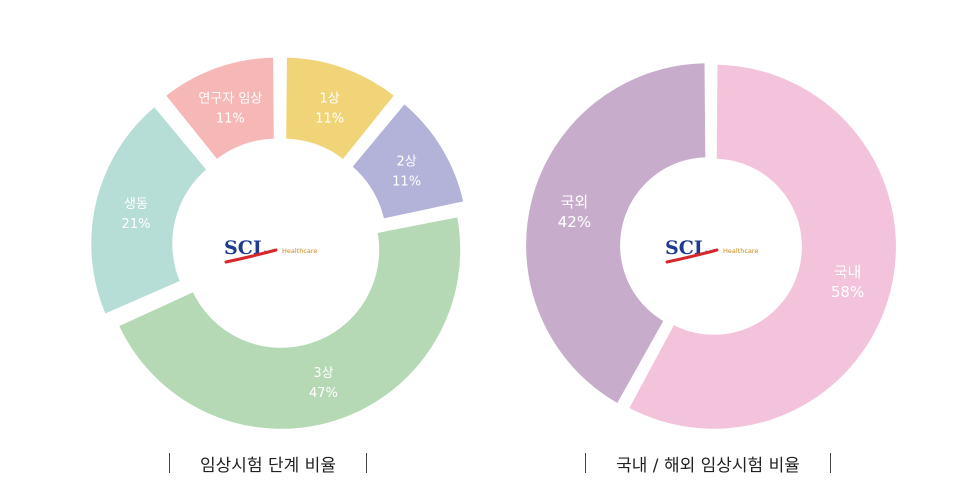 Image resolution: width=966 pixels, height=501 pixels. What do you see at coordinates (330, 99) in the screenshot?
I see `slice-label-1상: 1상` at bounding box center [330, 99].